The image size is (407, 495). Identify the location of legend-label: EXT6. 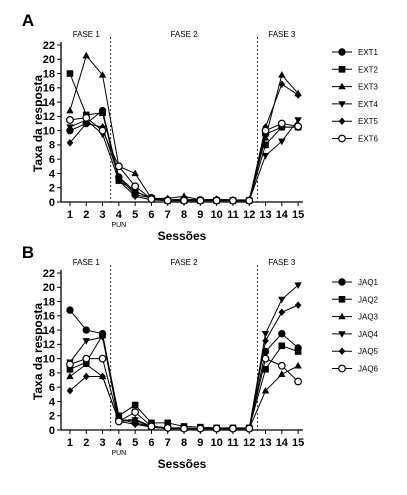
(368, 139).